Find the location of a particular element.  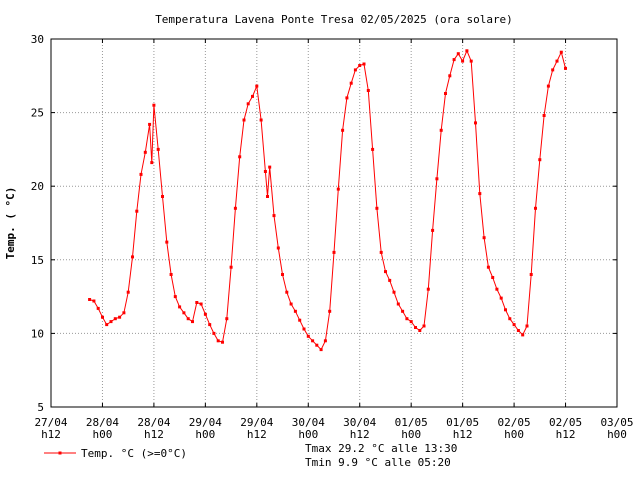

y-tick-label: 25 is located at coordinates (37, 113).